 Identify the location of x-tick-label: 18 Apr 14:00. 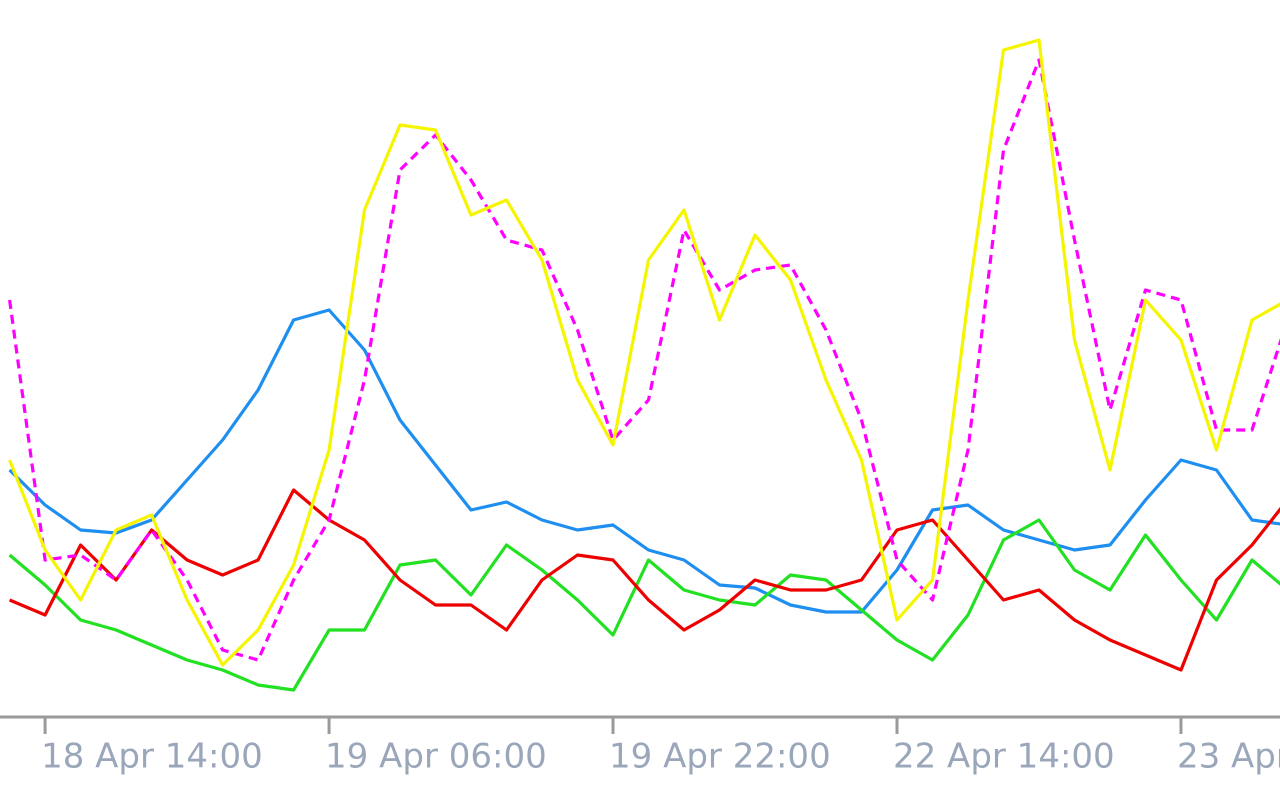
(152, 757).